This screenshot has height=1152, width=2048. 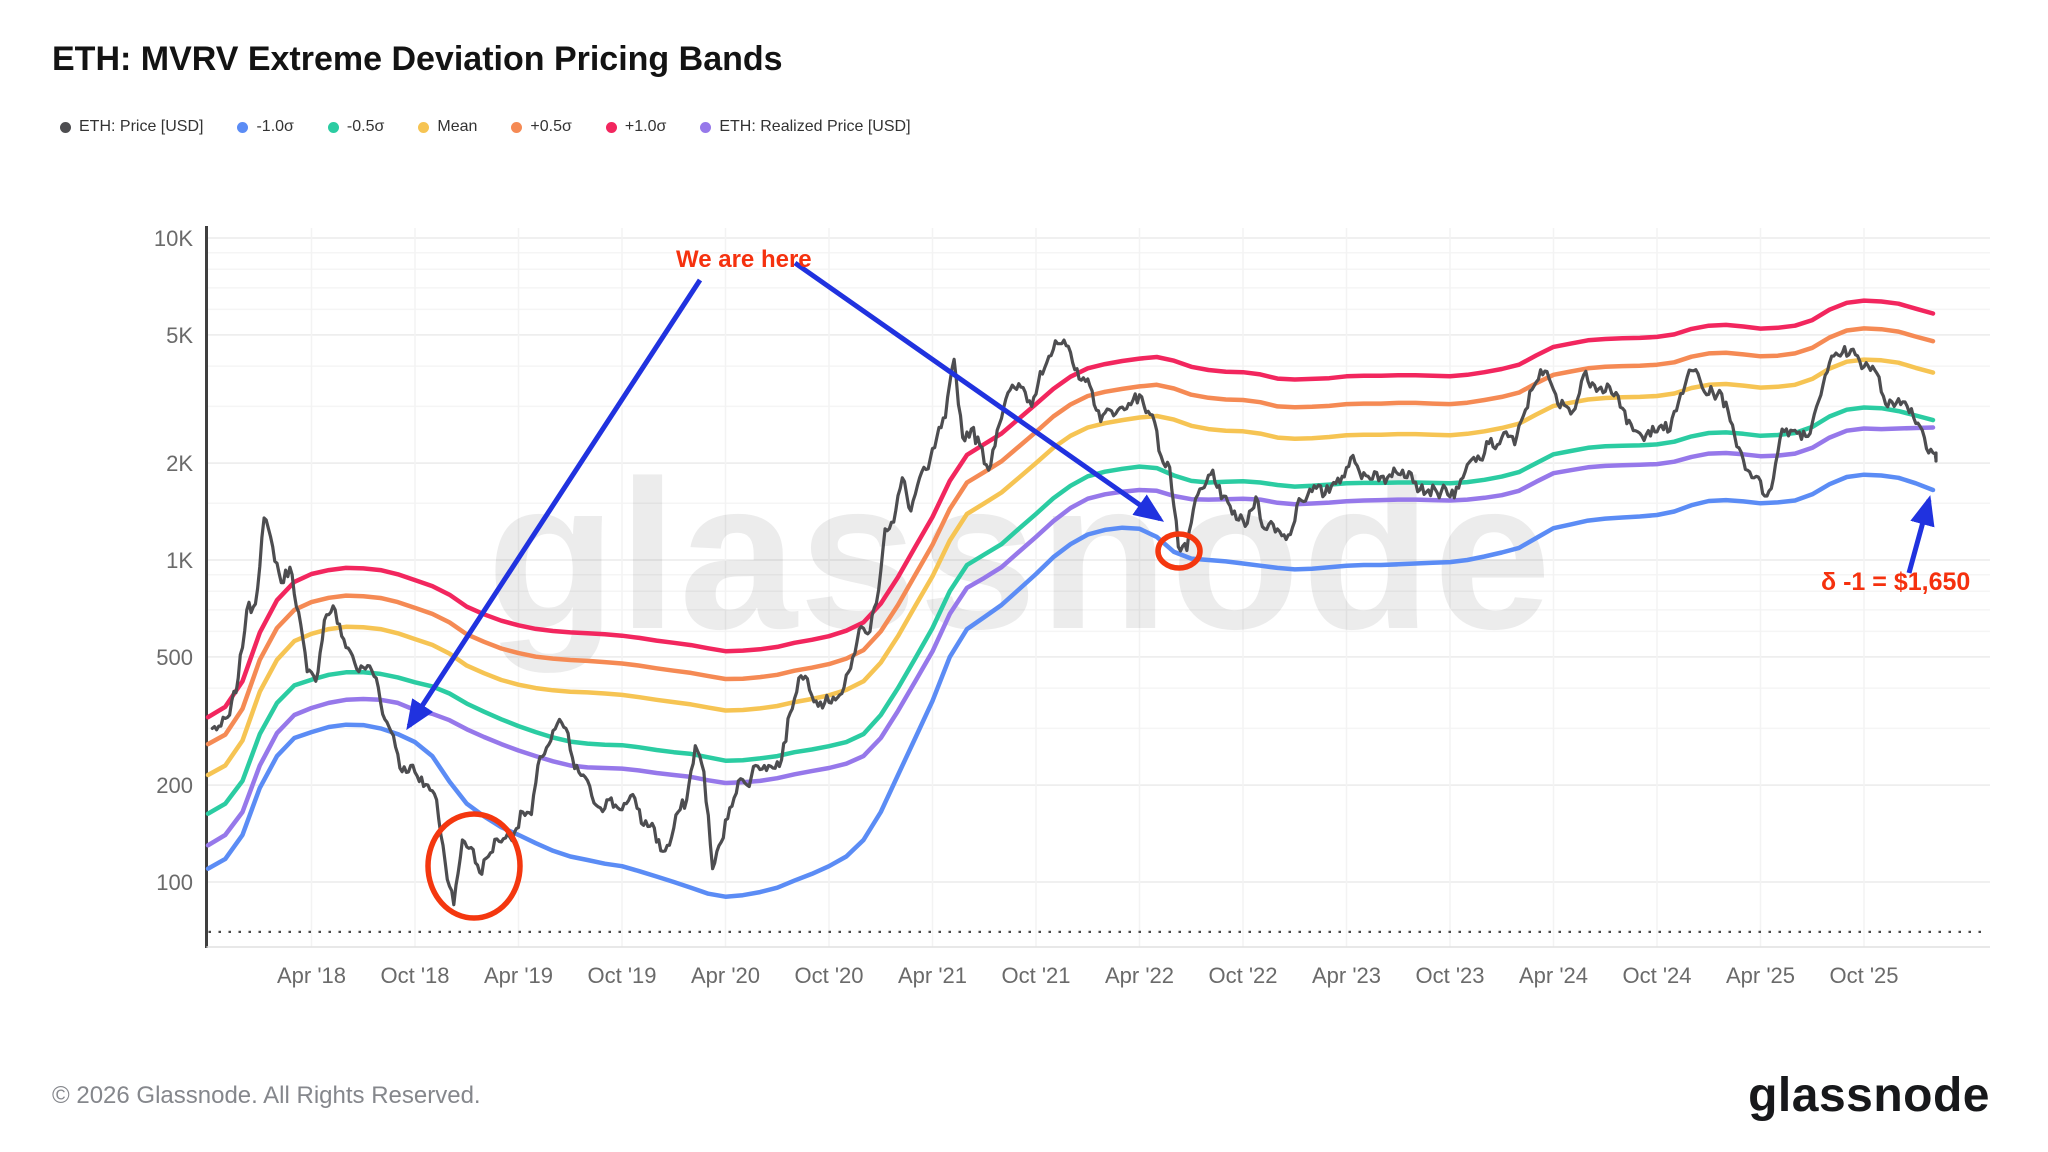 I want to click on legend-item-label: -0.5σ, so click(x=365, y=126).